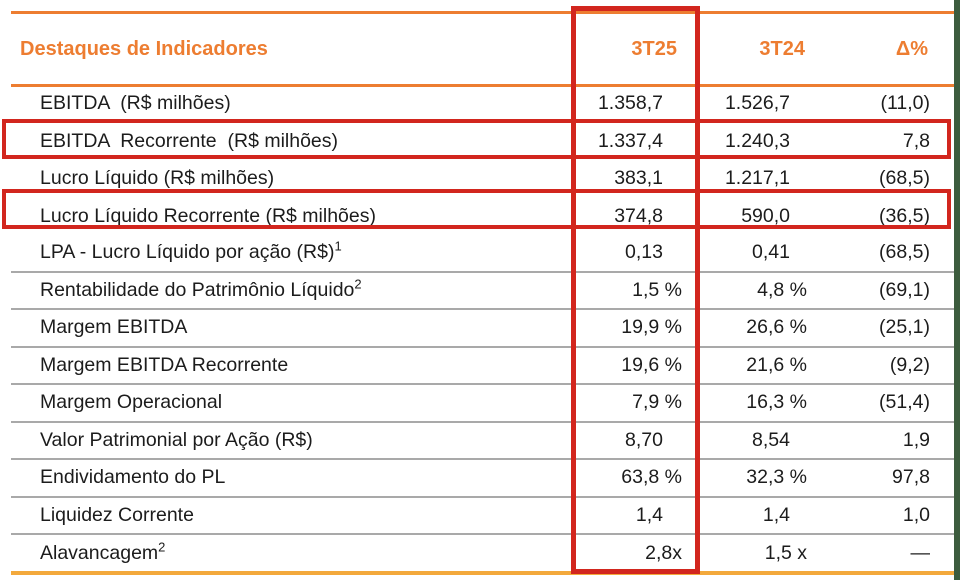 The width and height of the screenshot is (960, 580). I want to click on column-header-3t24: 3T24, so click(782, 48).